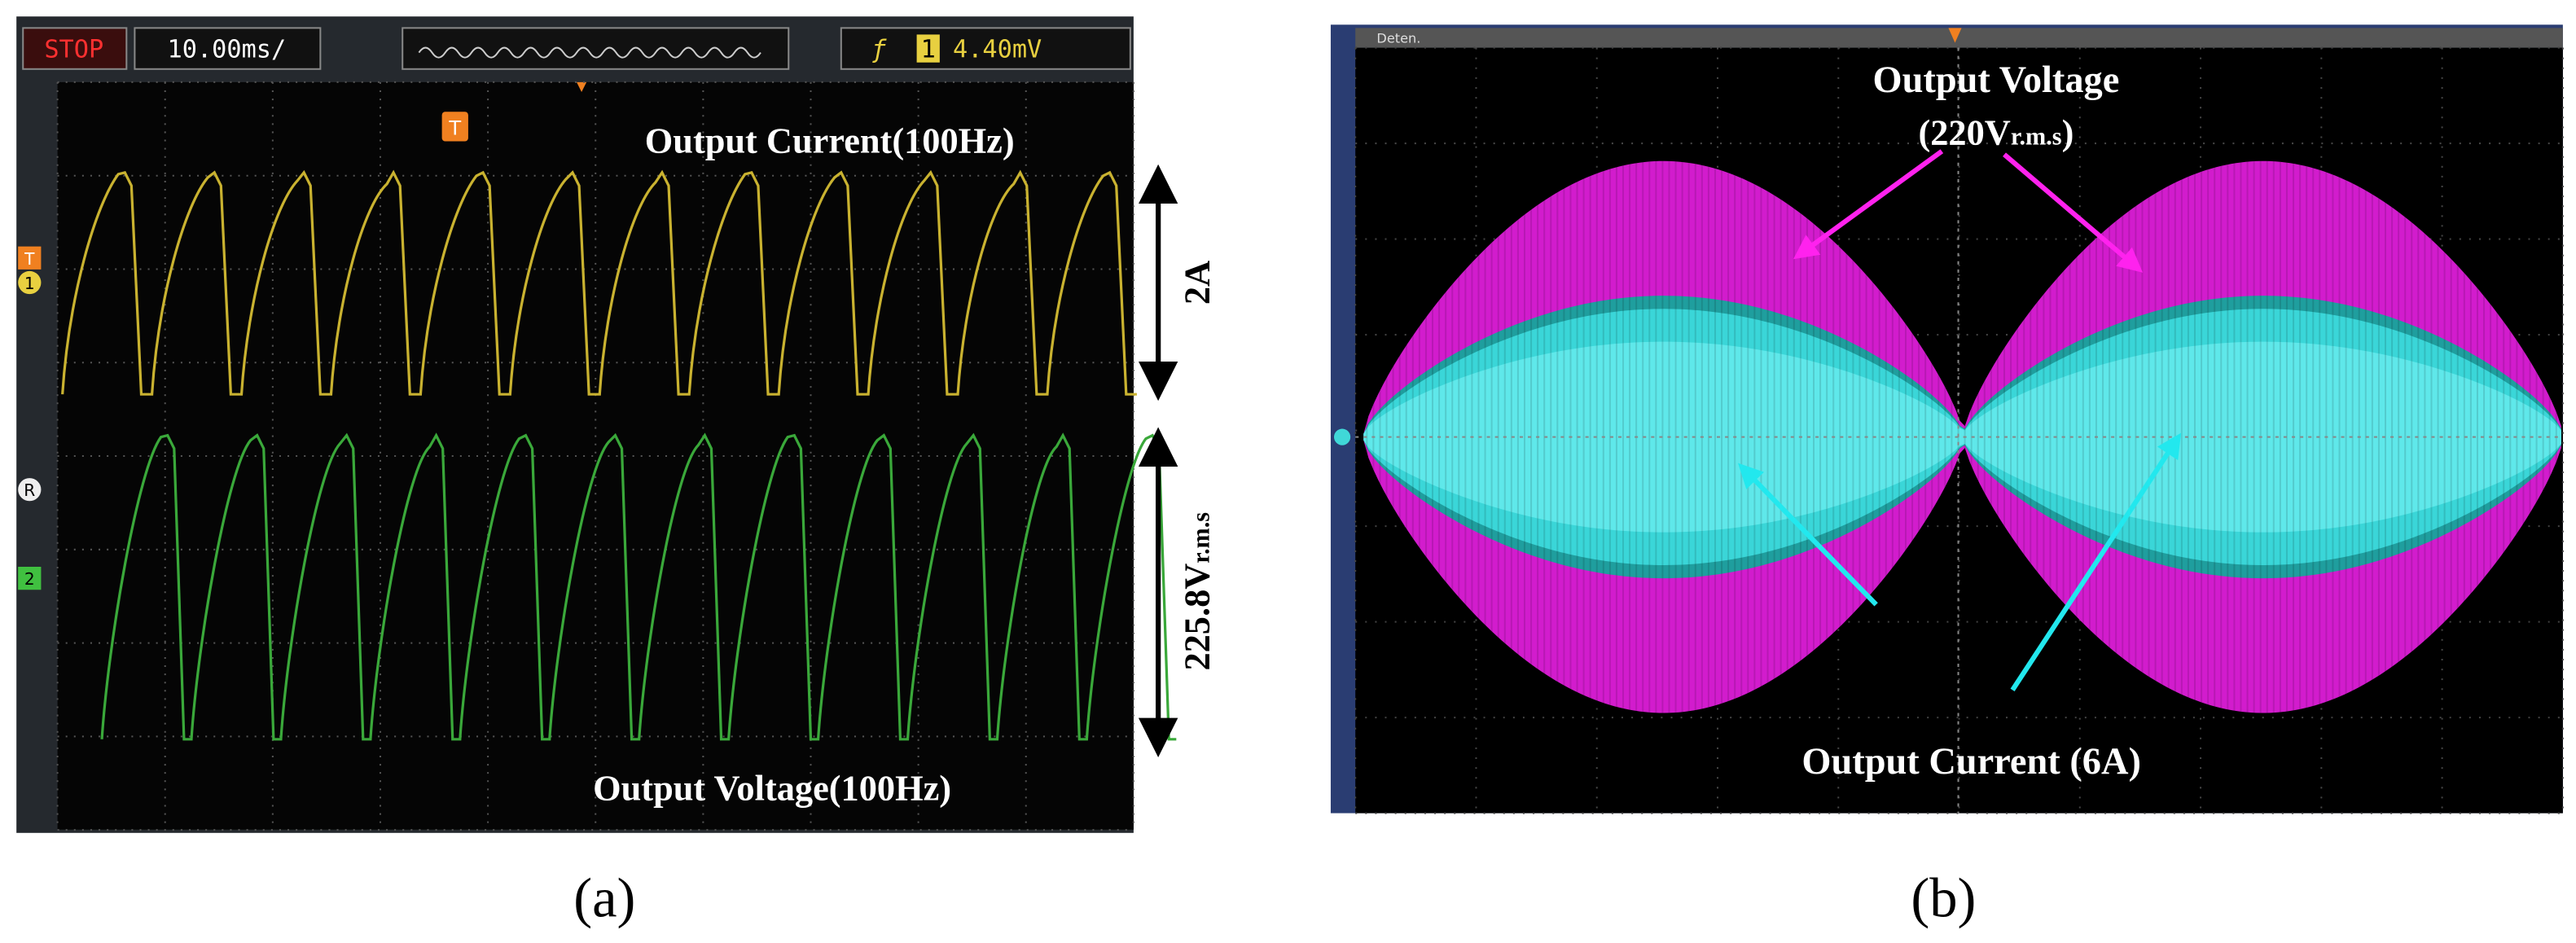 The width and height of the screenshot is (2576, 943). I want to click on current-label: Output Current (6A), so click(1971, 762).